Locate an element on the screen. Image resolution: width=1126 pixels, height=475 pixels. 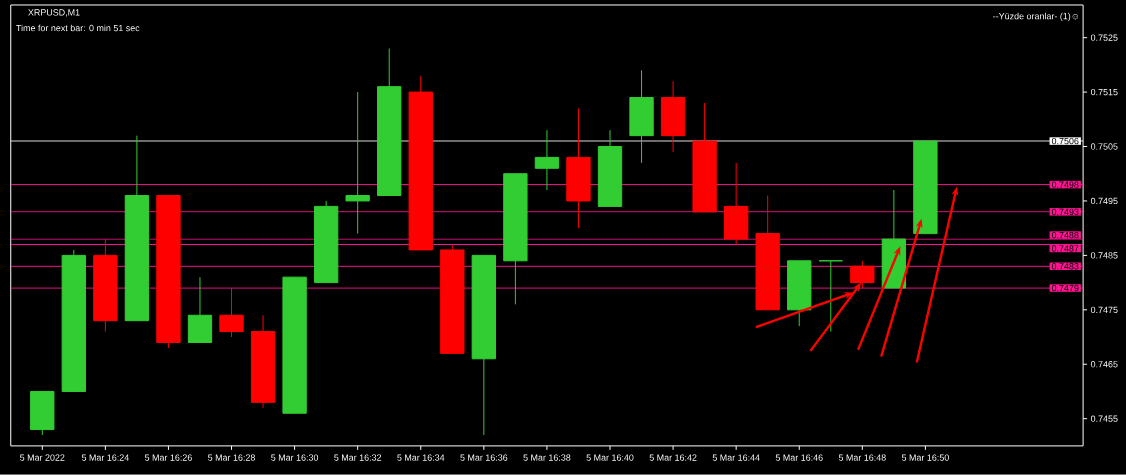
text: Time for next bar: 0 min 51 sec is located at coordinates (78, 28).